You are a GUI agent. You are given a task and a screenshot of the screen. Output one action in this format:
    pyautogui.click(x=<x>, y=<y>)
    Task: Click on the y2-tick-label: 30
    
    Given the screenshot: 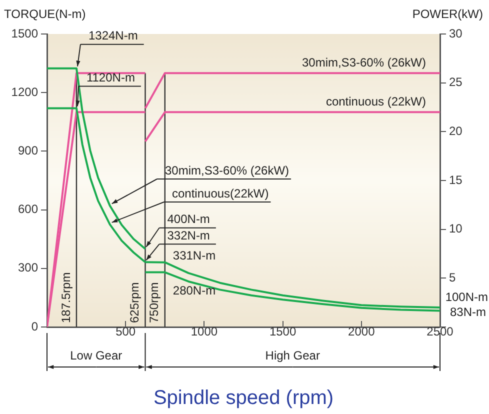 What is the action you would take?
    pyautogui.click(x=456, y=33)
    